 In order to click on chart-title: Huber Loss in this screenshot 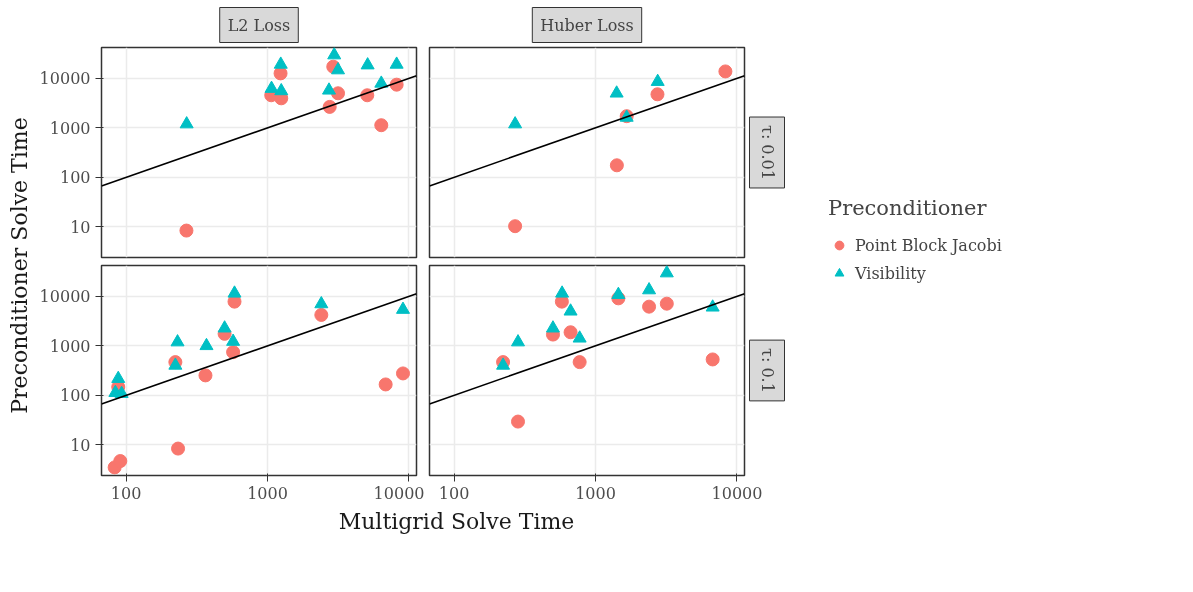, I will do `click(587, 25)`.